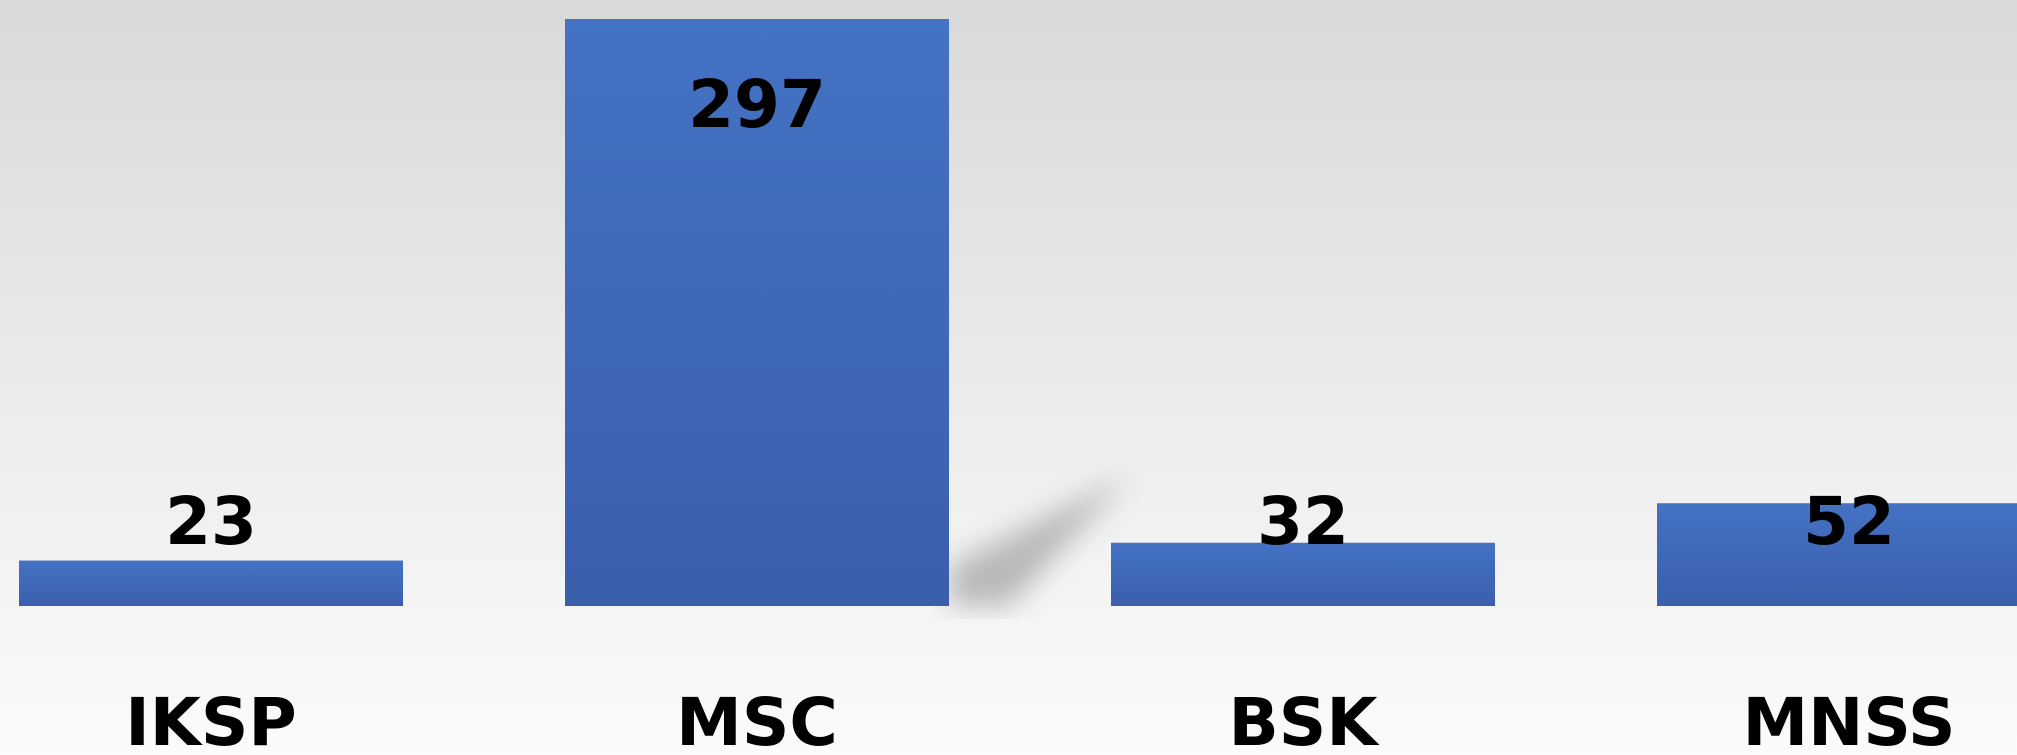 This screenshot has height=755, width=2017. I want to click on x-tick-label: MSC, so click(757, 719).